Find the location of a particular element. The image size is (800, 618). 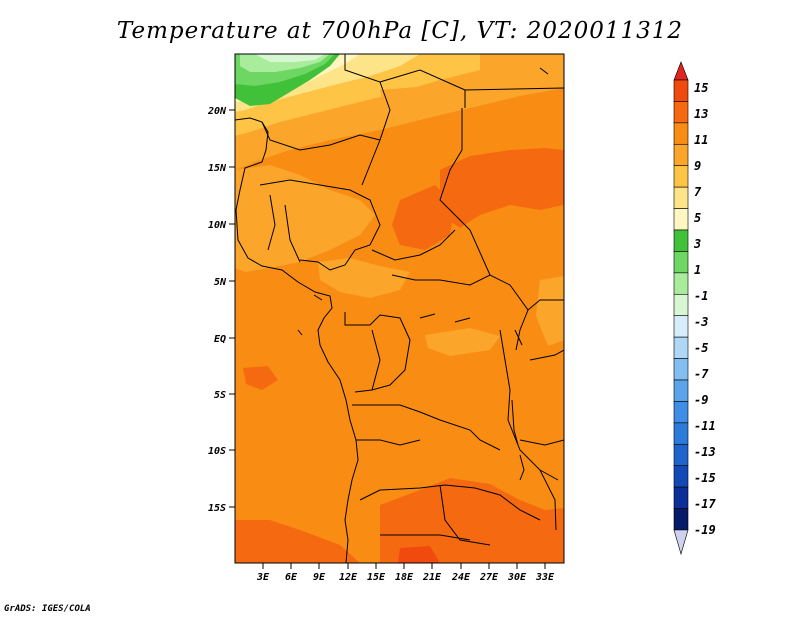

lon-label-27e: 27E is located at coordinates (489, 577).